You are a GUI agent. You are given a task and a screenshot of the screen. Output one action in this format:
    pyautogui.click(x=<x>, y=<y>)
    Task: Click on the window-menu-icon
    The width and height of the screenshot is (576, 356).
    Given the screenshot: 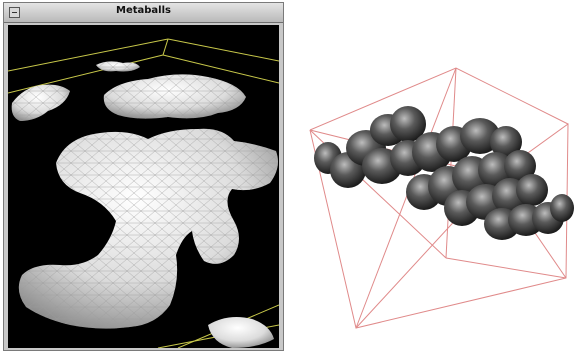 What is the action you would take?
    pyautogui.click(x=14, y=12)
    